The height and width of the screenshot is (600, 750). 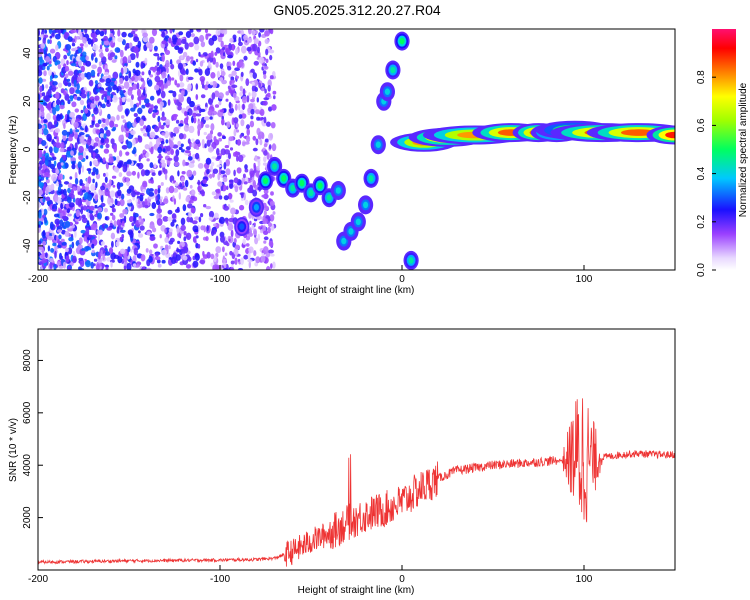 What do you see at coordinates (670, 135) in the screenshot?
I see `track-blob` at bounding box center [670, 135].